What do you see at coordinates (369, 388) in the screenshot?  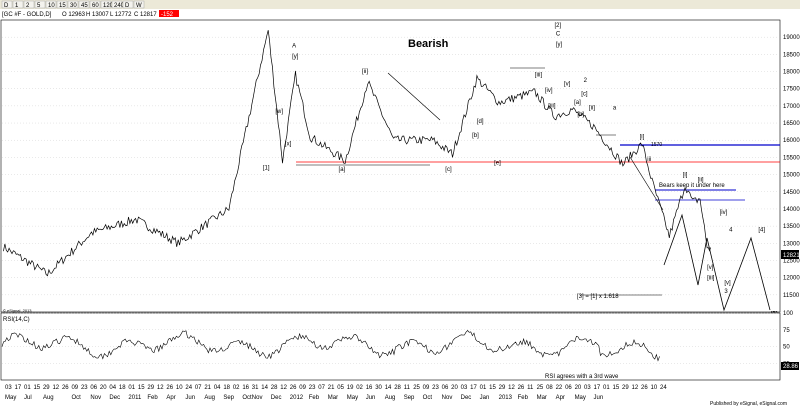 I see `x-tick-label: 16` at bounding box center [369, 388].